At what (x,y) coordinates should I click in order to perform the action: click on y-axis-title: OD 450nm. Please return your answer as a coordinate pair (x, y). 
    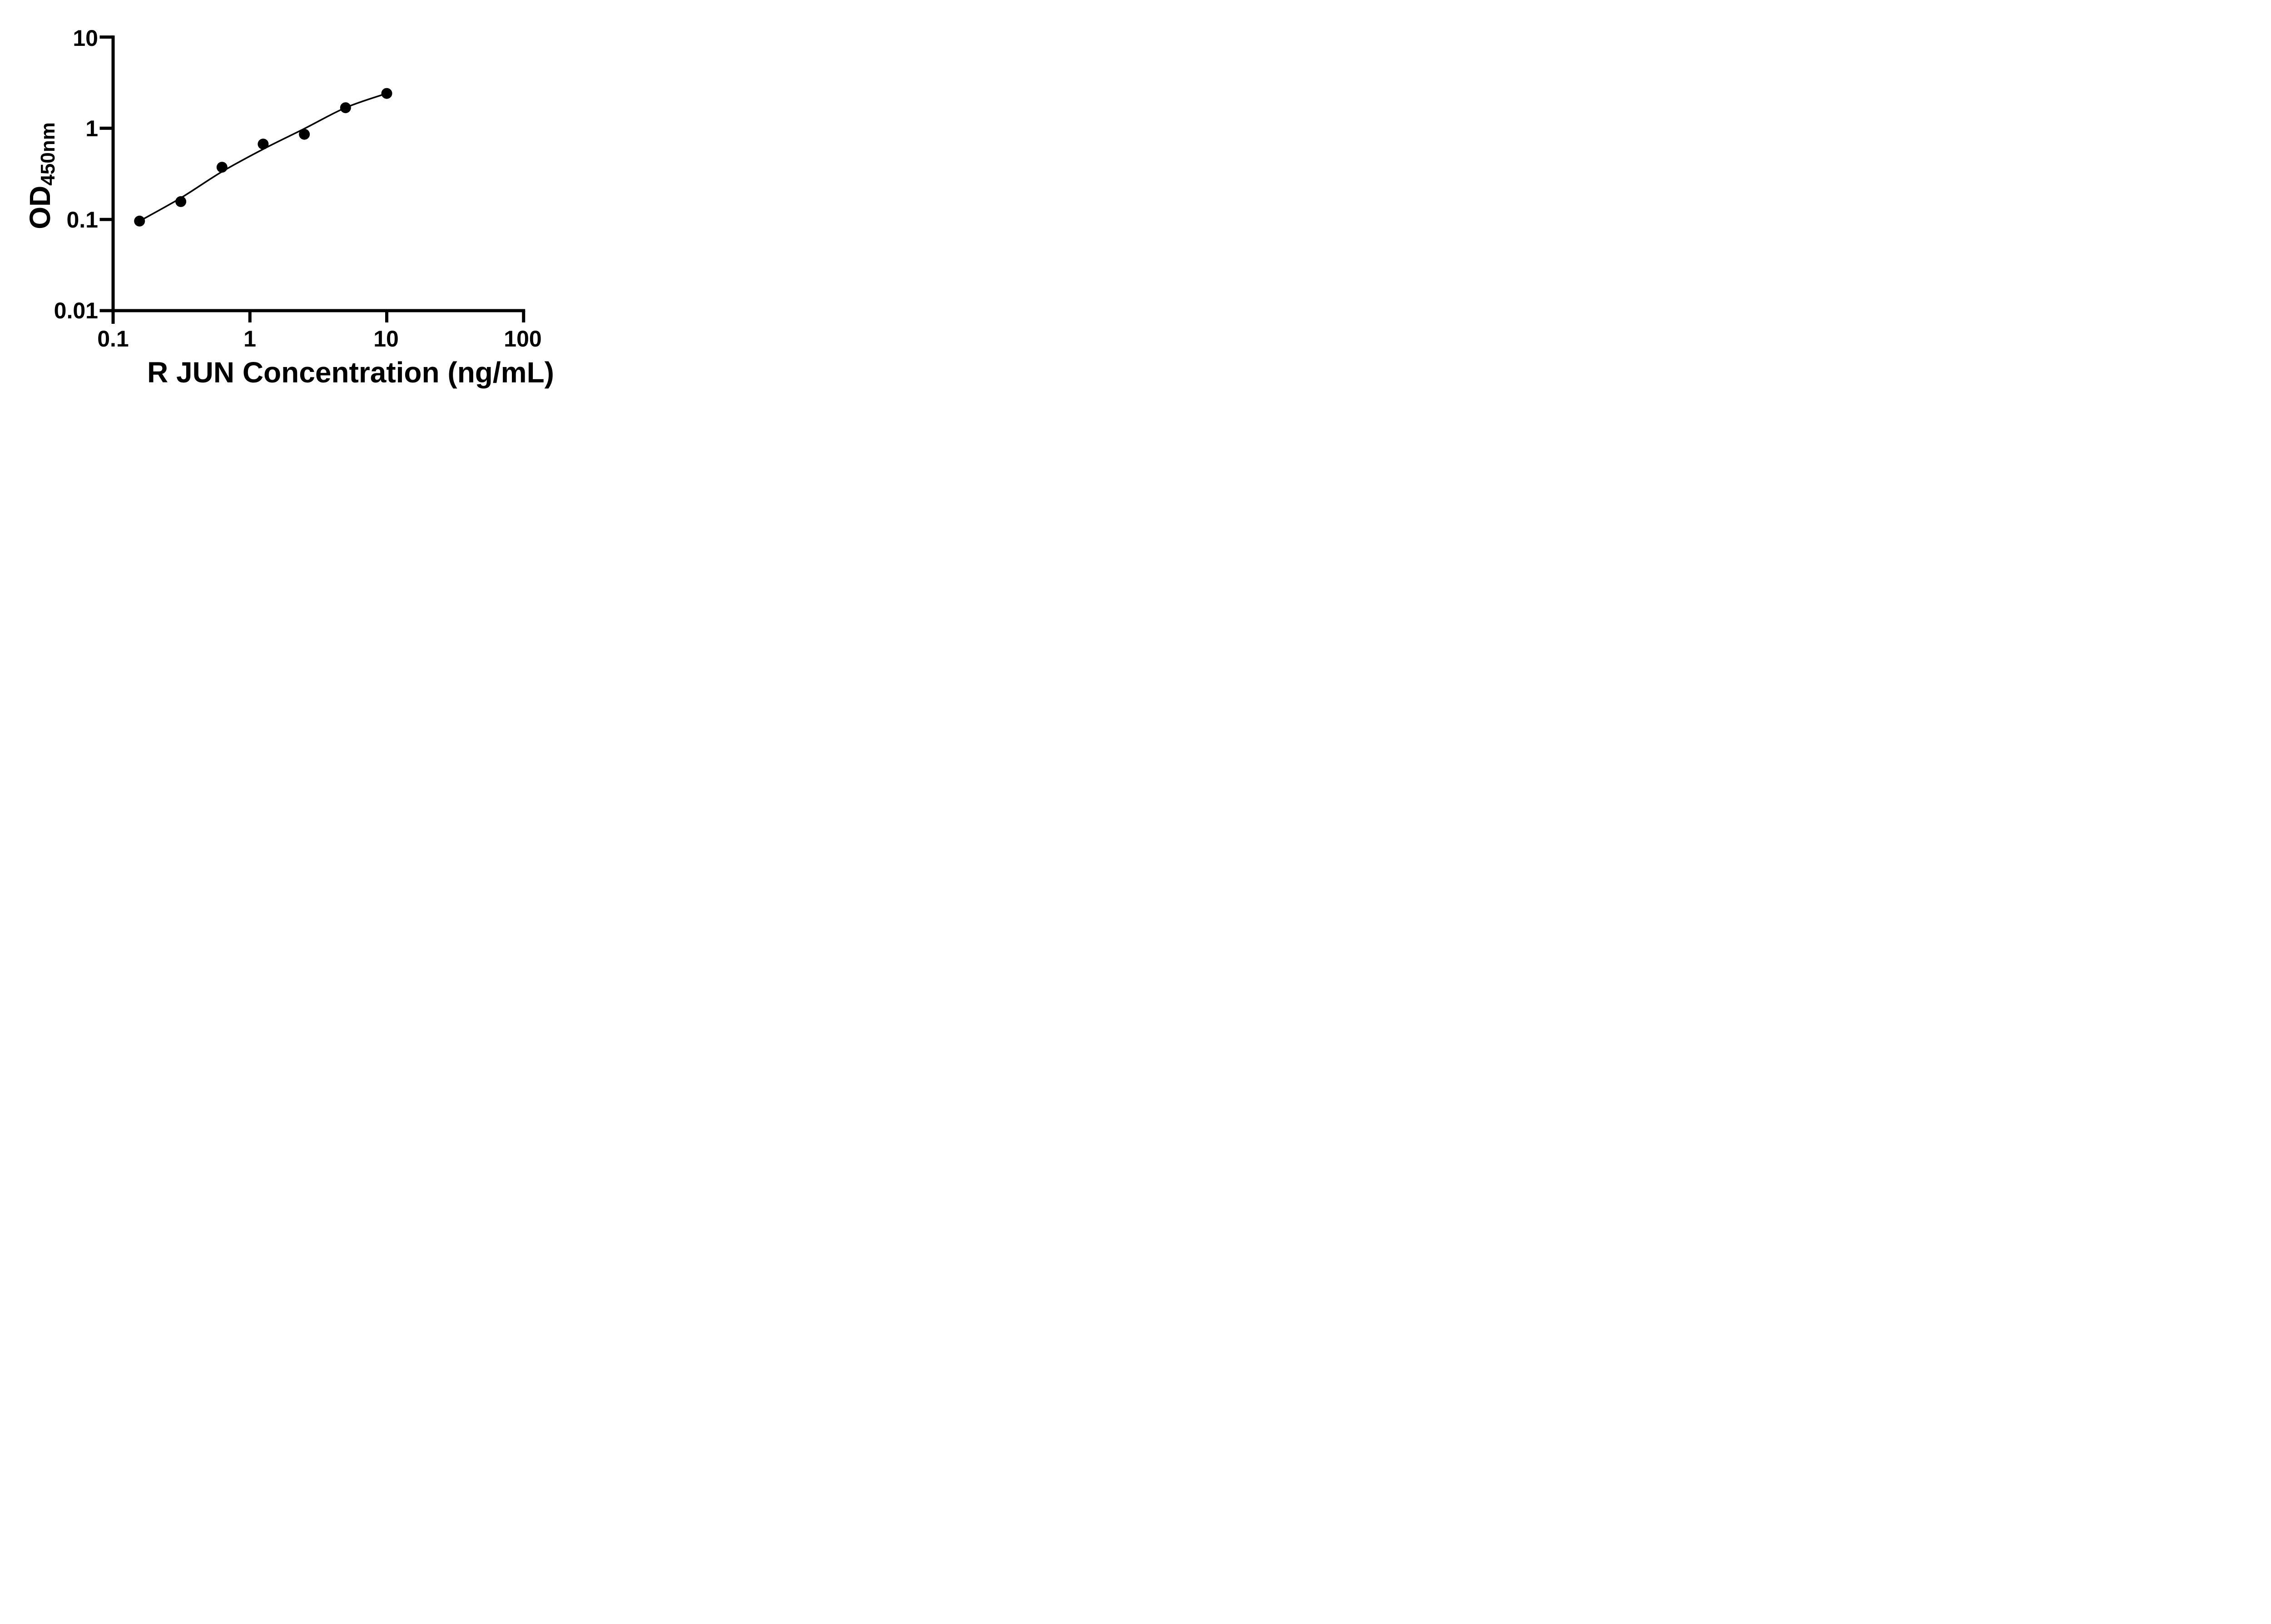
    Looking at the image, I should click on (40, 175).